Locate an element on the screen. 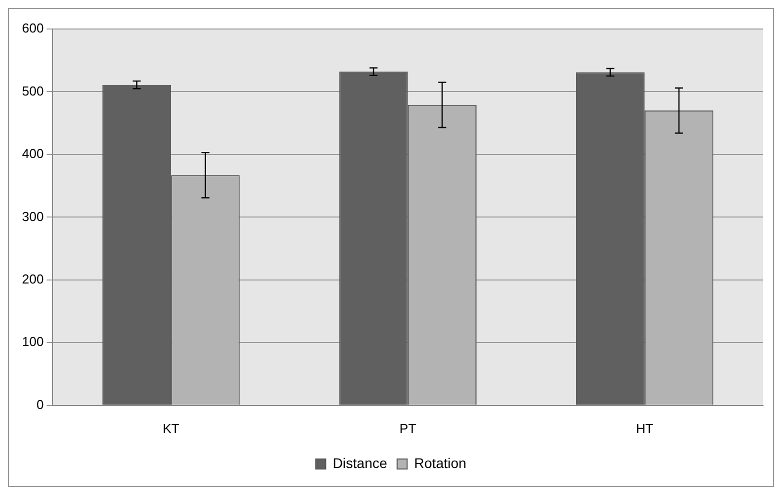  y-tick-label: 200 is located at coordinates (33, 279).